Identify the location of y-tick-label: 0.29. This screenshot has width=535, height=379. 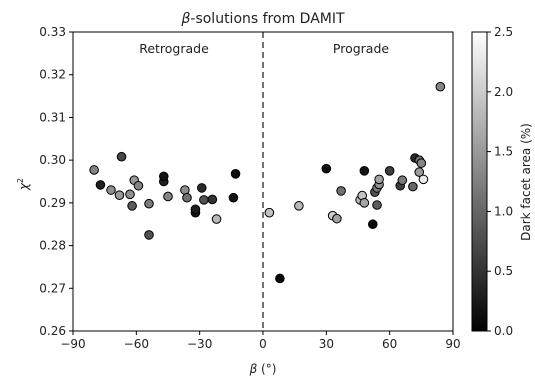
(52, 203).